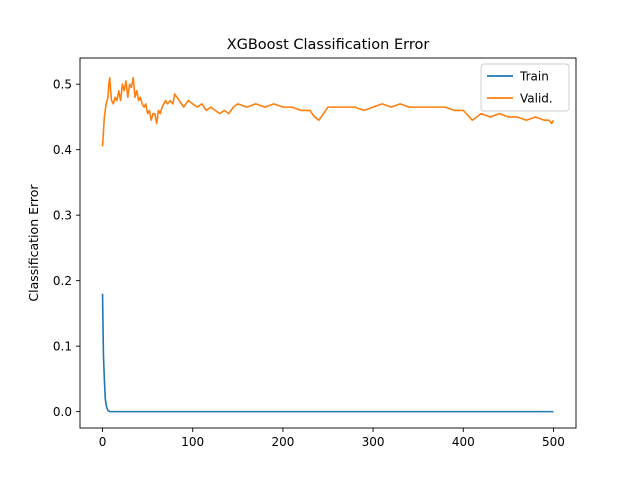 This screenshot has height=480, width=640. I want to click on legend: Train Valid., so click(525, 87).